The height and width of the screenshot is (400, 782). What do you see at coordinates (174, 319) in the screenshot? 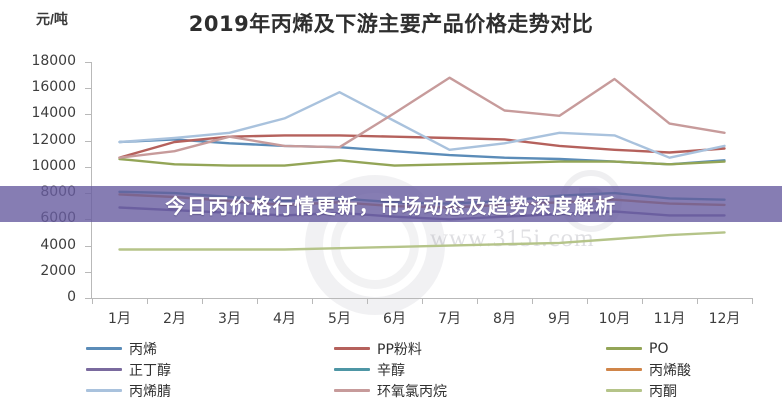
I see `x-axis-tick-label: 2月` at bounding box center [174, 319].